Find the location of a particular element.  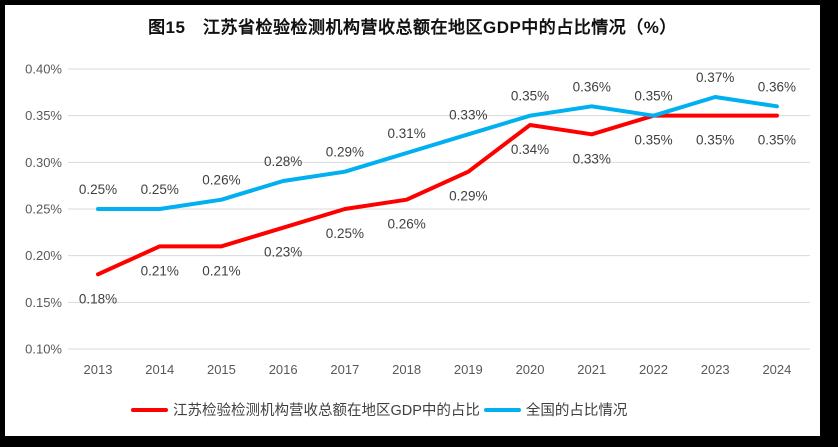

x-axis-tick-label: 2014 is located at coordinates (159, 369).